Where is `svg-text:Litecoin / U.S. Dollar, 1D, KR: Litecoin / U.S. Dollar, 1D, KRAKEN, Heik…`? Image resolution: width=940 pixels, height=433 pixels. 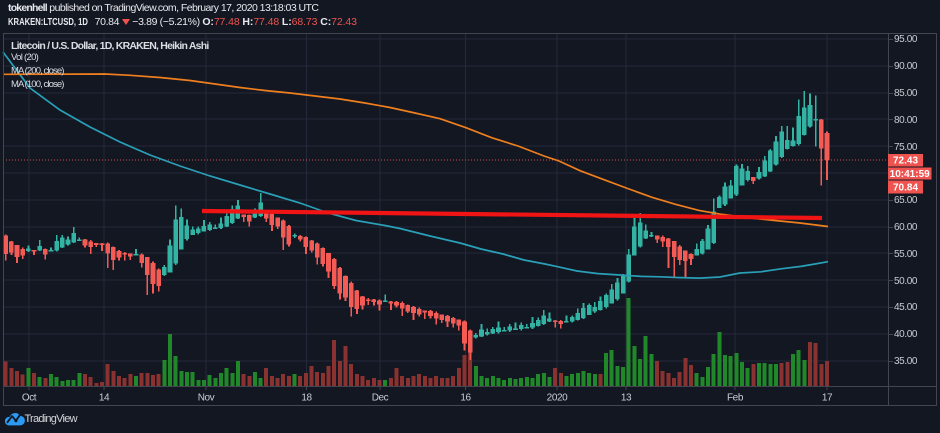 svg-text:Litecoin / U.S. Dollar, 1D, KR: Litecoin / U.S. Dollar, 1D, KRAKEN, Heik… is located at coordinates (110, 46).